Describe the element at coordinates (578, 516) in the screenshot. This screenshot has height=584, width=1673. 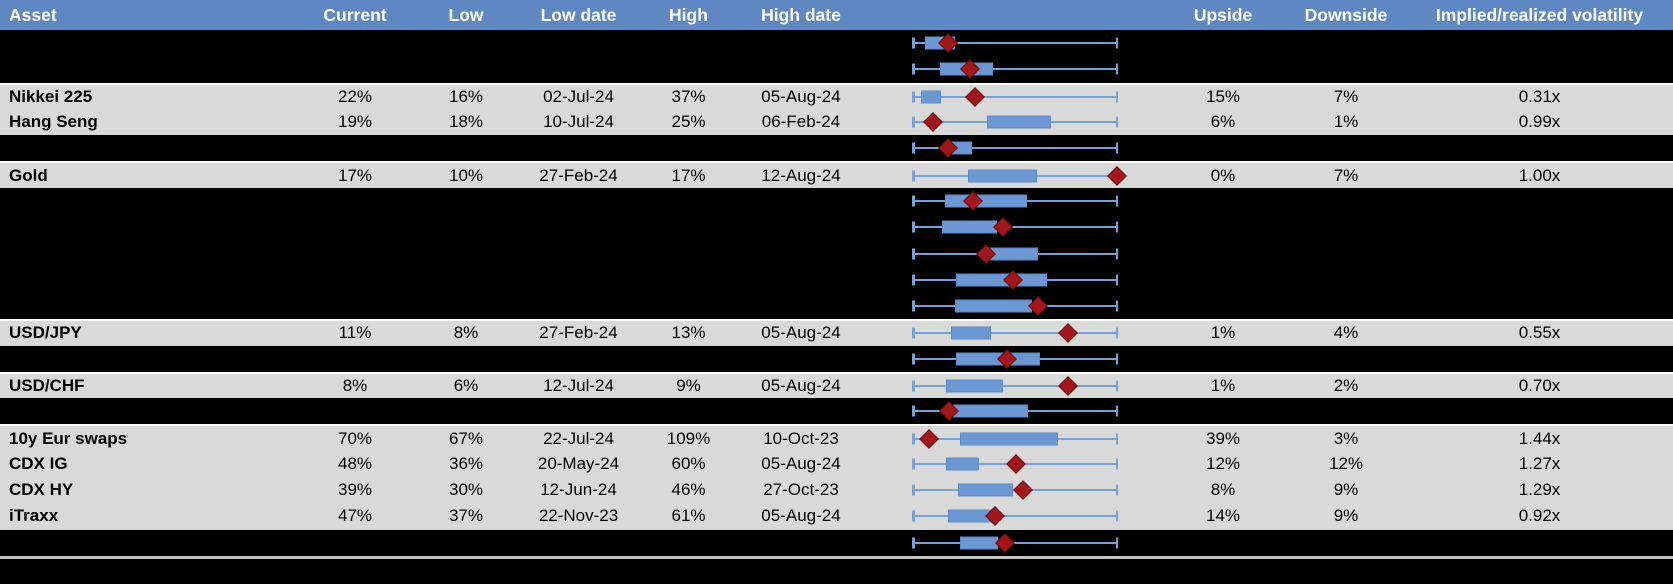
I see `low-date-value: 22-Nov-23` at that location.